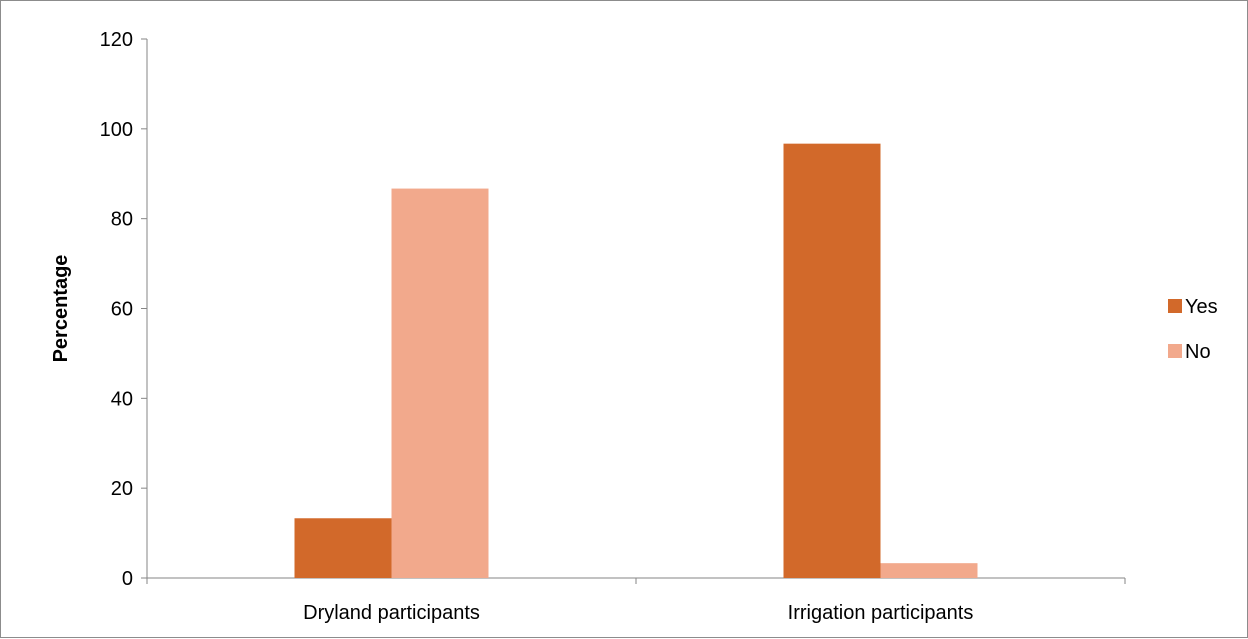 This screenshot has width=1248, height=639. Describe the element at coordinates (116, 40) in the screenshot. I see `y-tick-label: 120` at that location.